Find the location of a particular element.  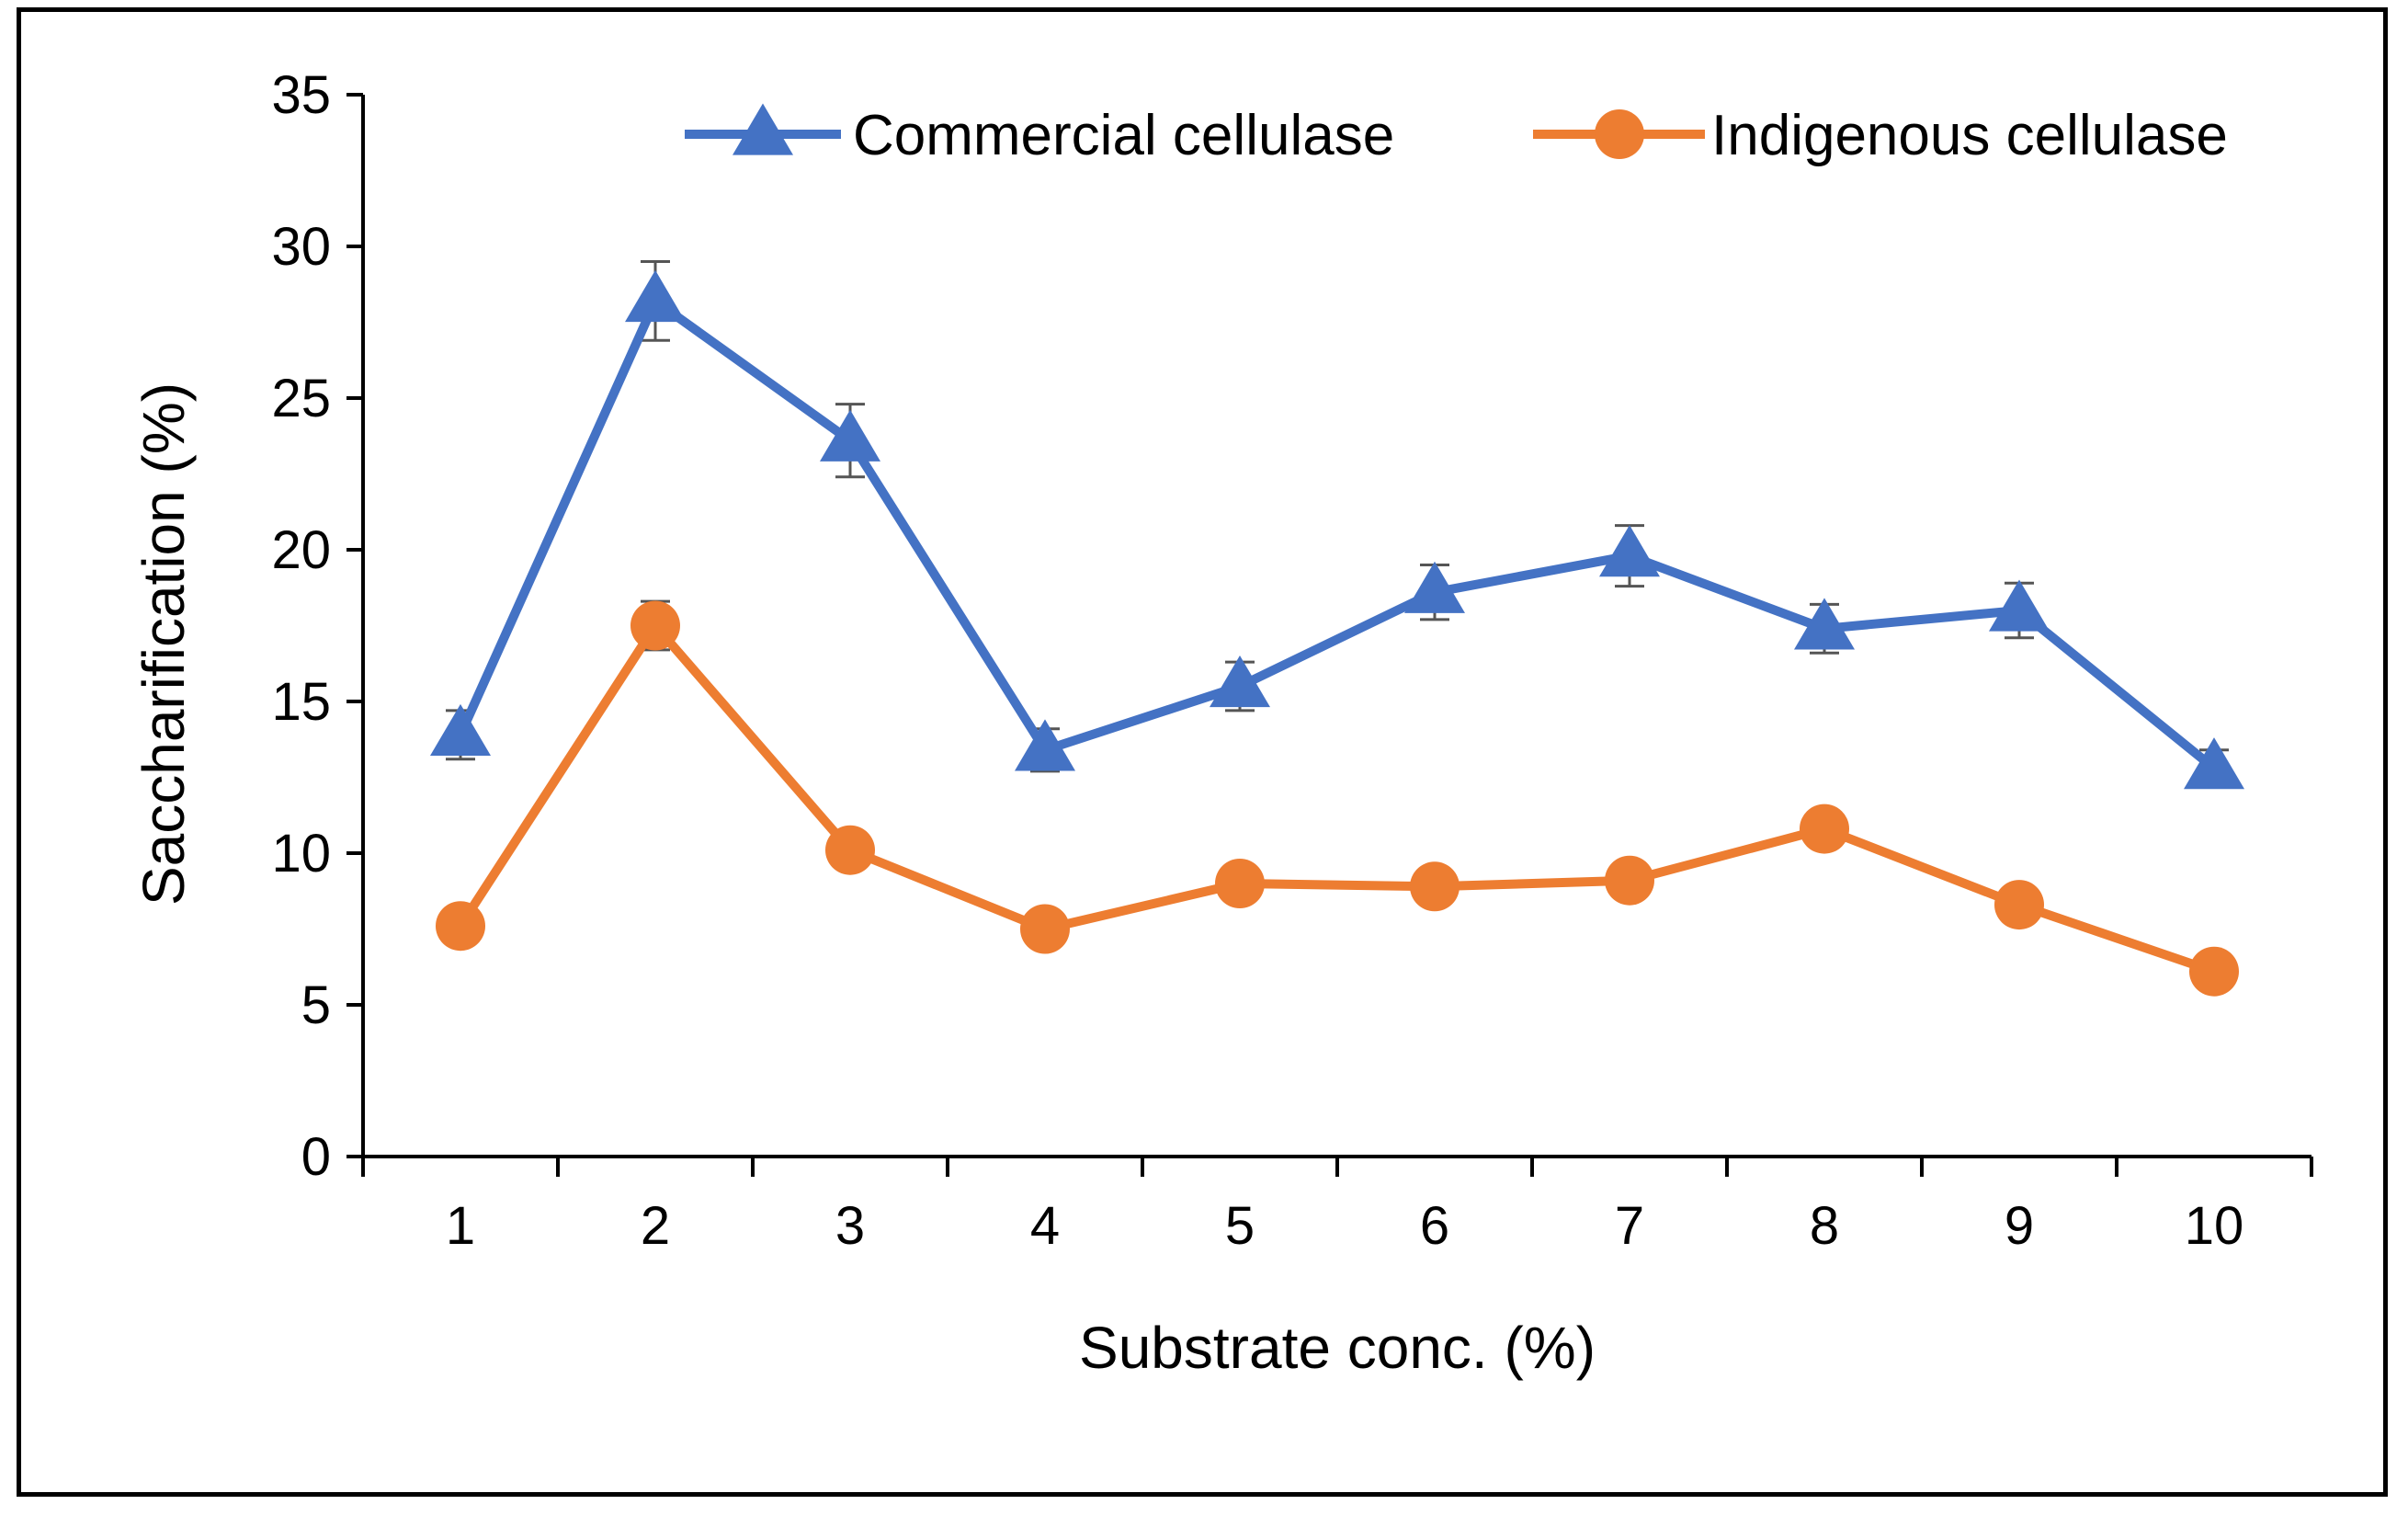

y-axis-ticks: 0 5 10 15 20 25 30 35 is located at coordinates (317, 626).